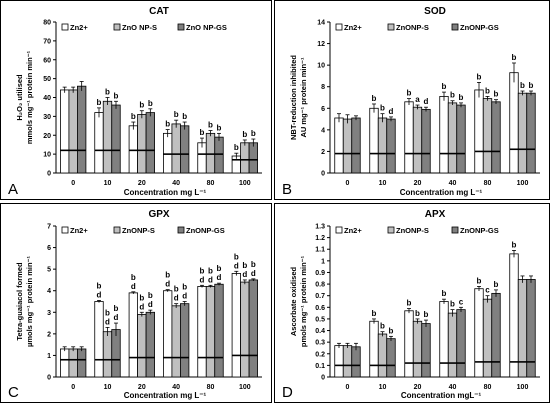  What do you see at coordinates (323, 87) in the screenshot?
I see `y-tick-label: 8` at bounding box center [323, 87].